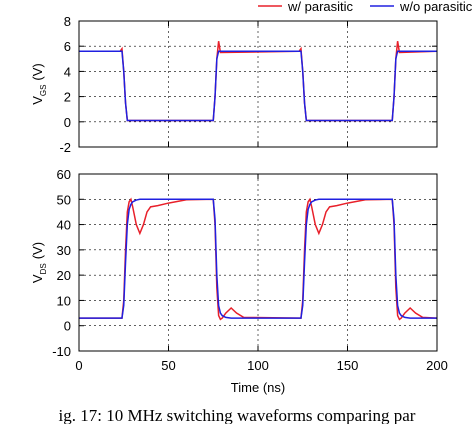 This screenshot has width=474, height=424. What do you see at coordinates (64, 275) in the screenshot?
I see `y-tick-label: 20` at bounding box center [64, 275].